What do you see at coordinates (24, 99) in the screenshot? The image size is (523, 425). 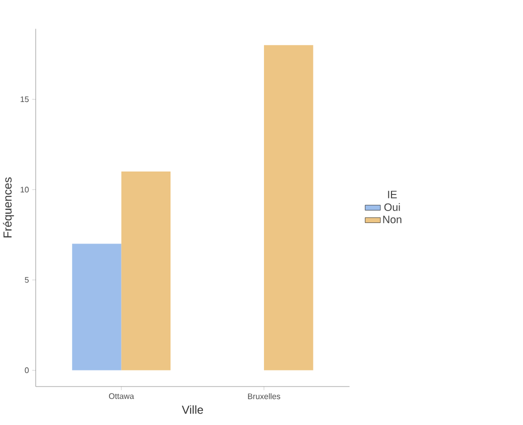 I see `y-tick-label: 15` at bounding box center [24, 99].